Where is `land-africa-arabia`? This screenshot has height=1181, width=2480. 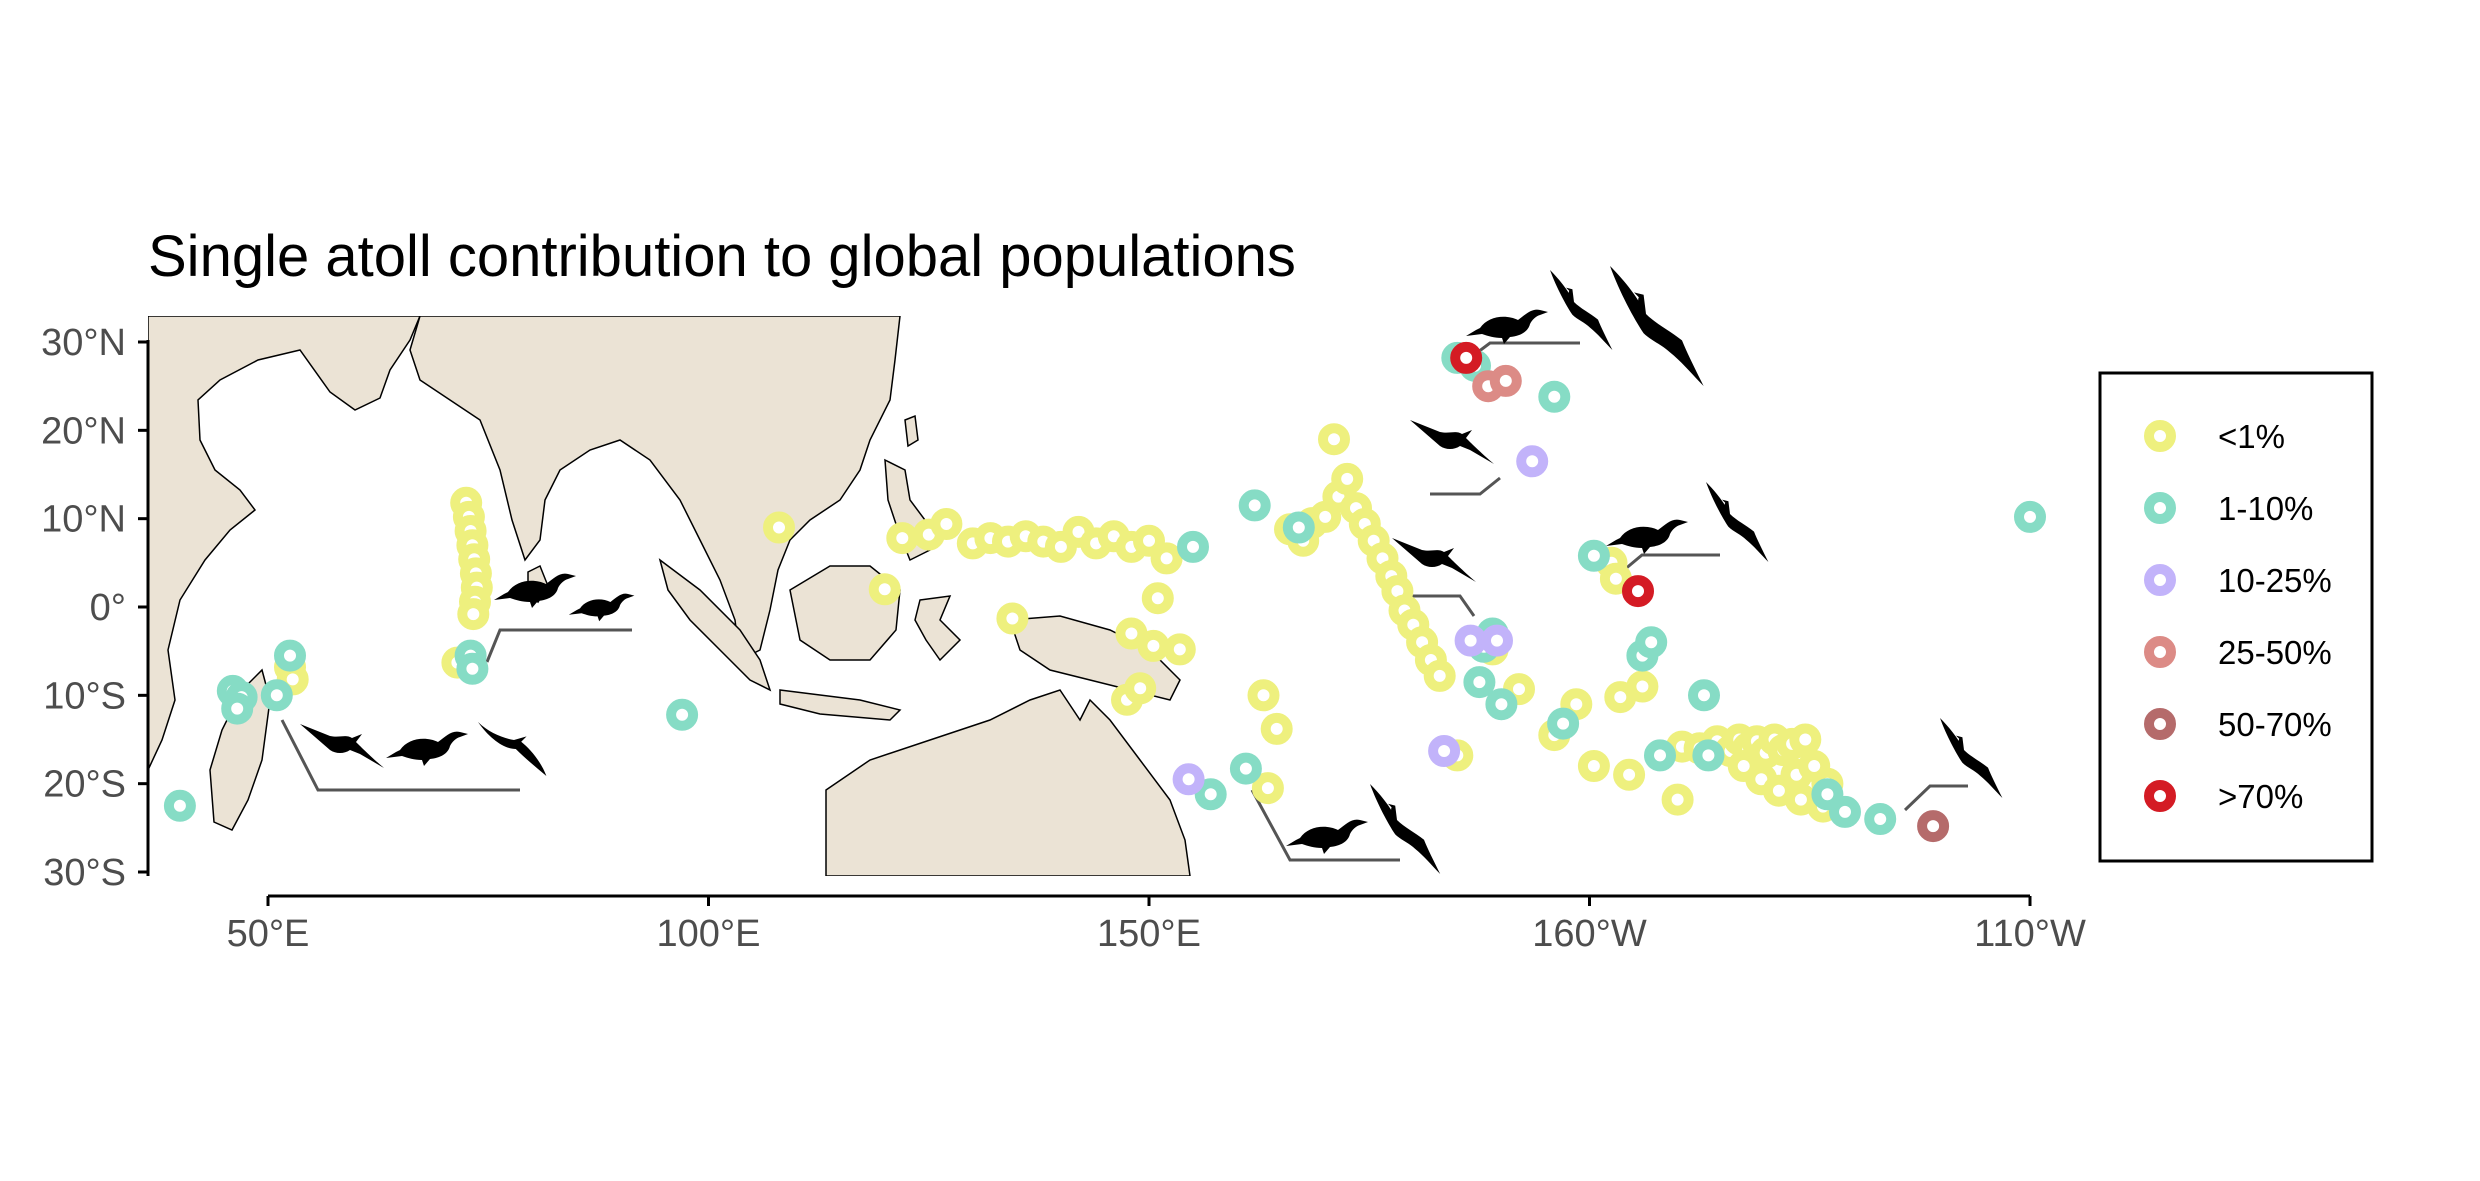
land-africa-arabia is located at coordinates (284, 543).